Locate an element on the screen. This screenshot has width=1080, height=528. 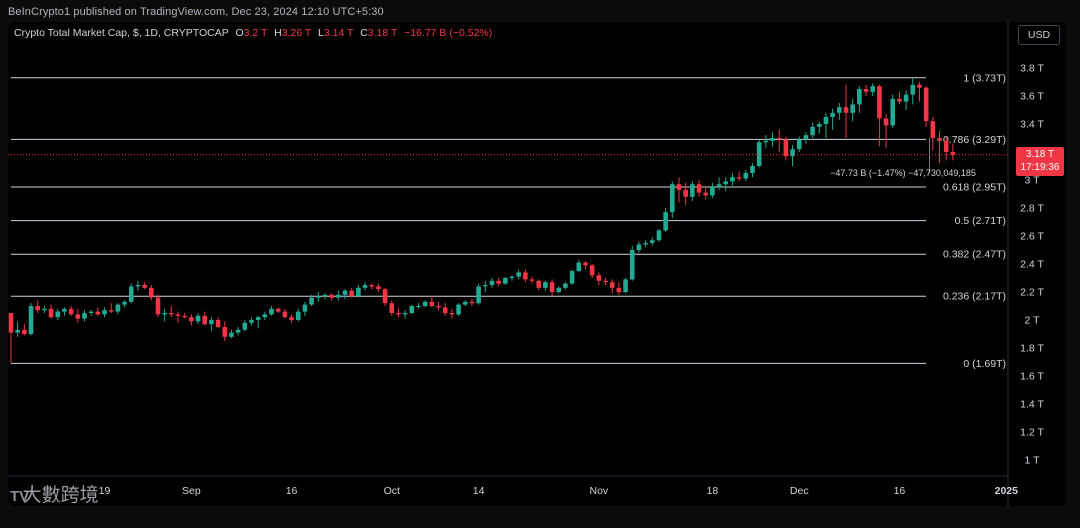
fib-level-label-6: 0 (1.69T) is located at coordinates (984, 364).